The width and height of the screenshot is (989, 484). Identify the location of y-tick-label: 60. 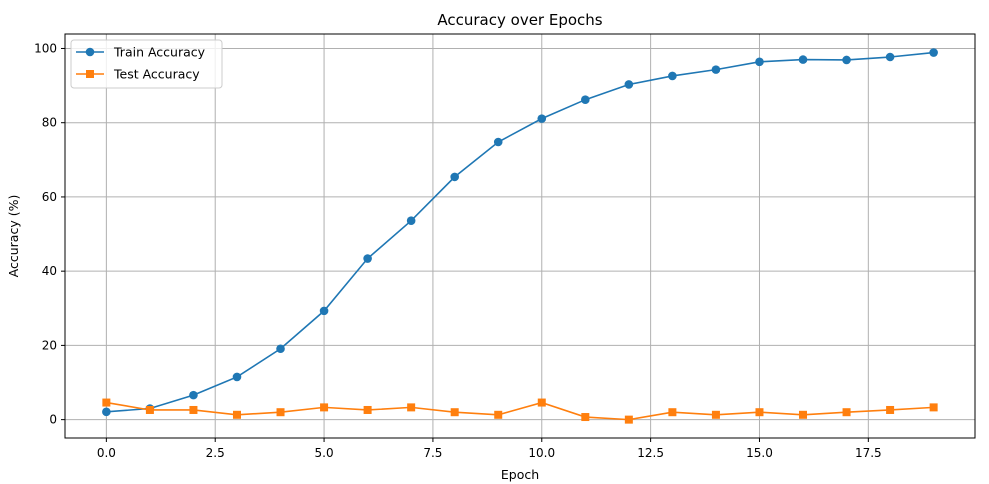
(49, 197).